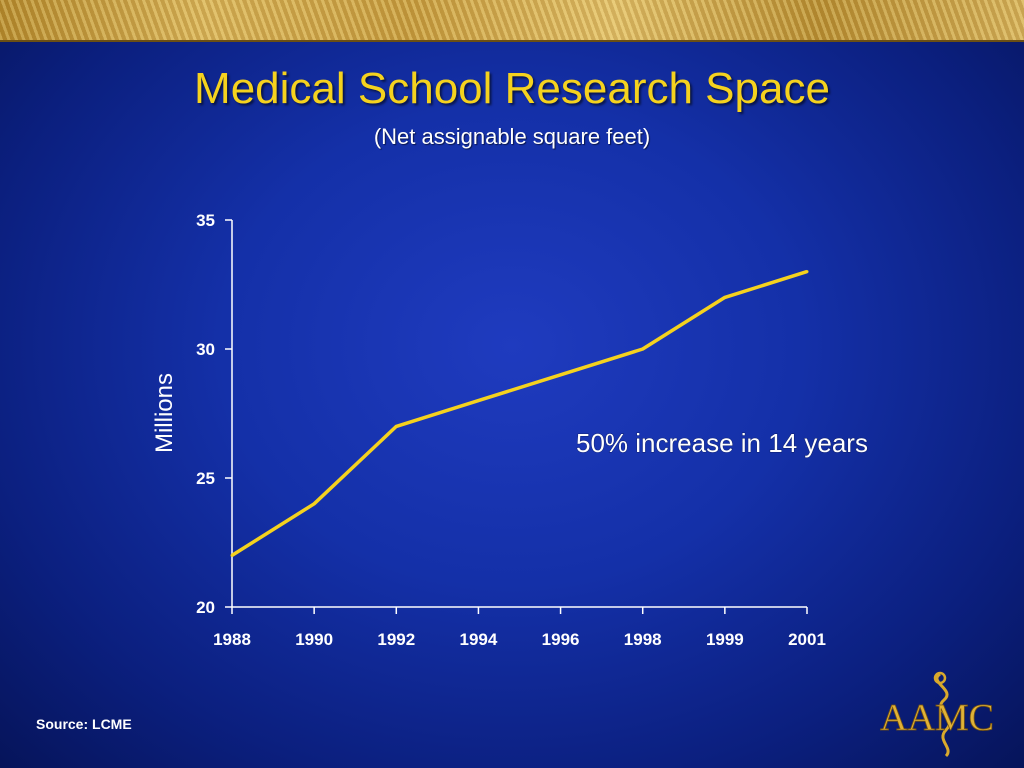 The width and height of the screenshot is (1024, 768). Describe the element at coordinates (519, 628) in the screenshot. I see `x-axis-ticks: 1988 1990 1992 1994 1996 1998 1999 2001` at that location.